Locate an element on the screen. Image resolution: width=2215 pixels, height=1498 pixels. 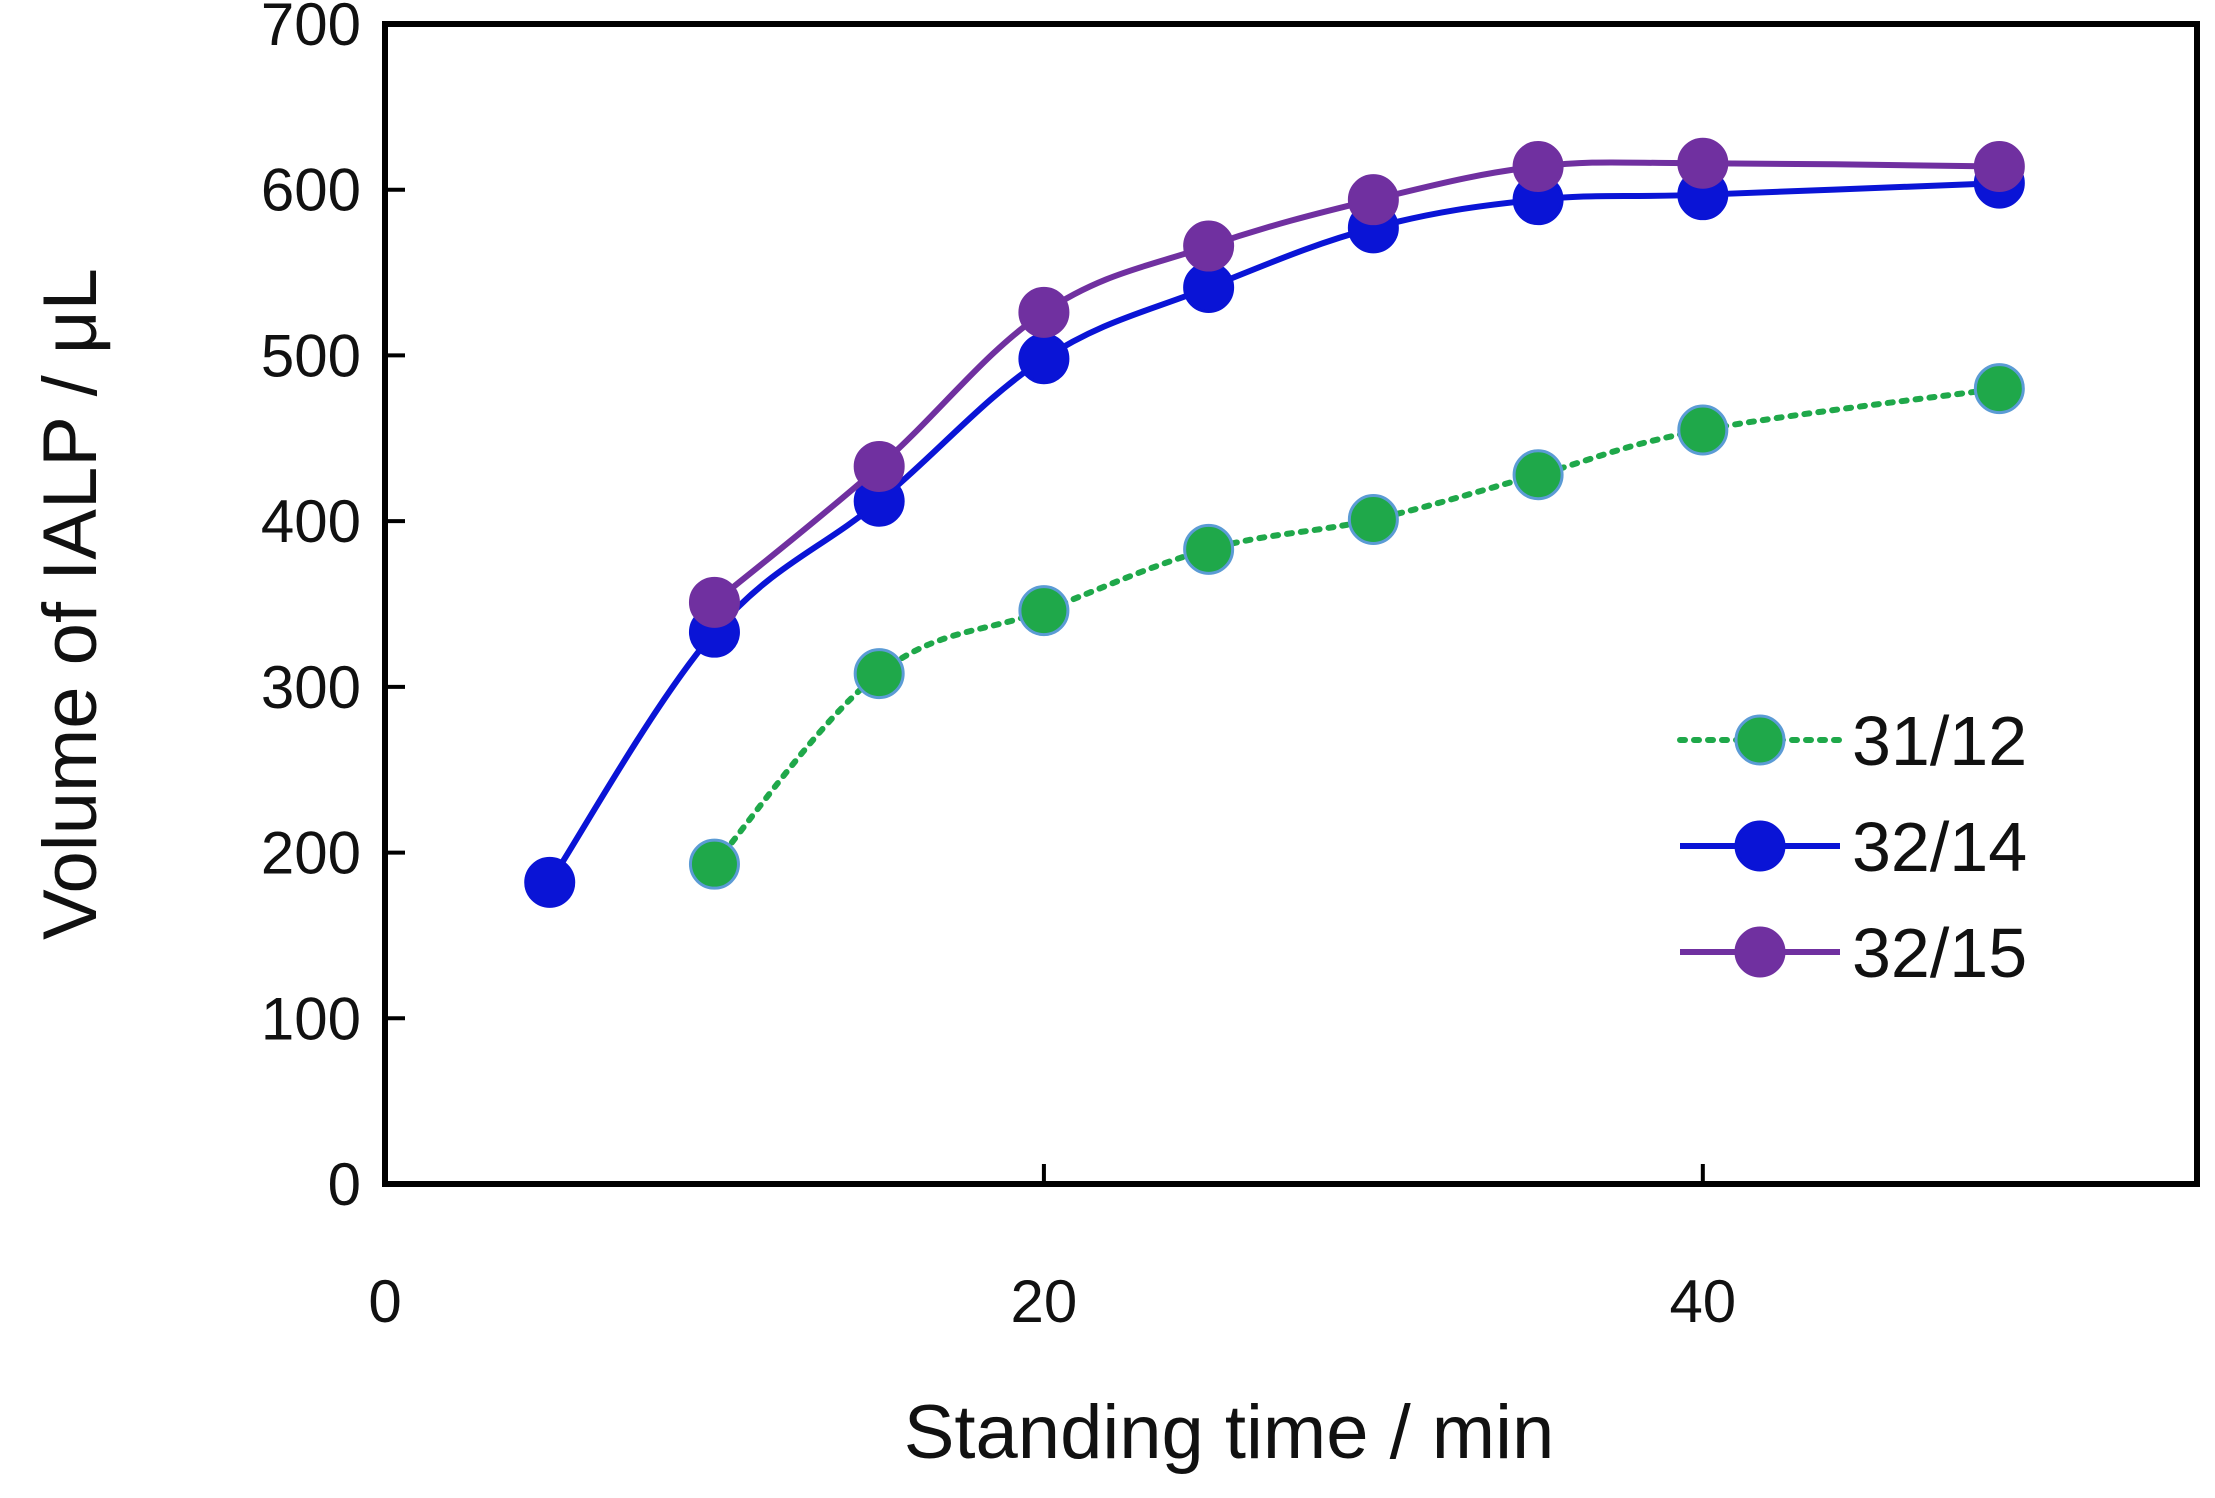
x-tick-label: 0 is located at coordinates (384, 1301).